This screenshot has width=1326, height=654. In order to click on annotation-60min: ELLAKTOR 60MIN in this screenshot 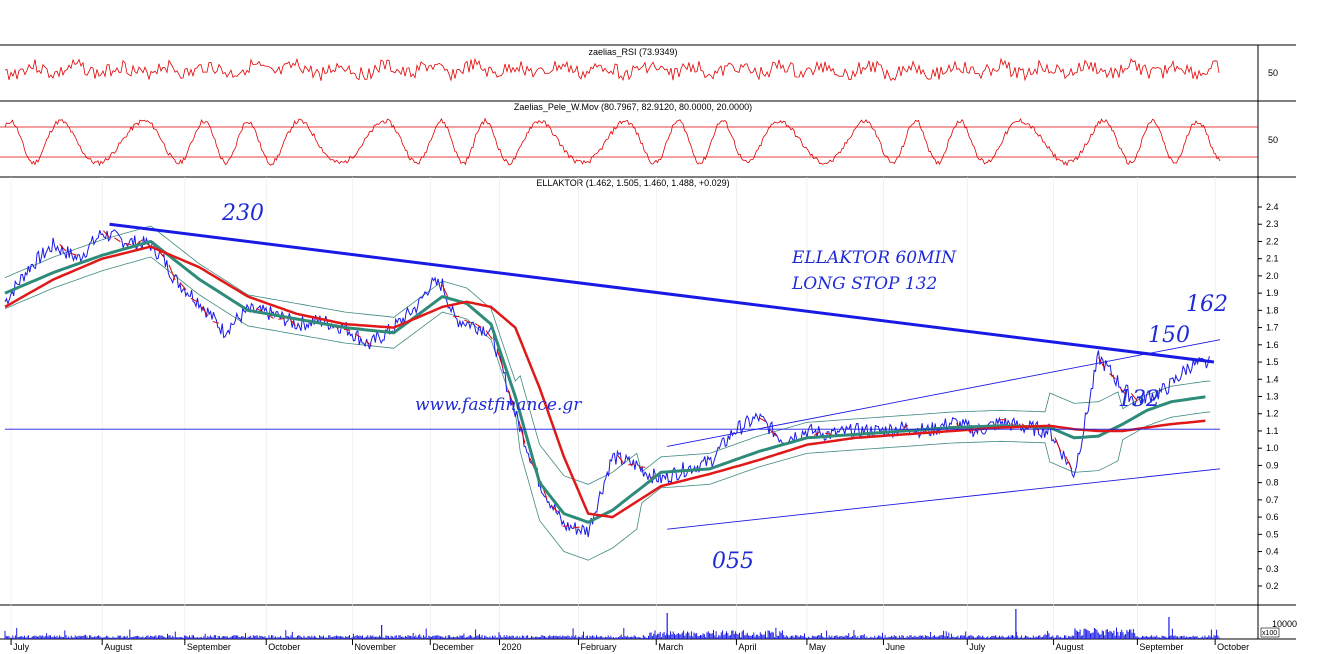, I will do `click(874, 258)`.